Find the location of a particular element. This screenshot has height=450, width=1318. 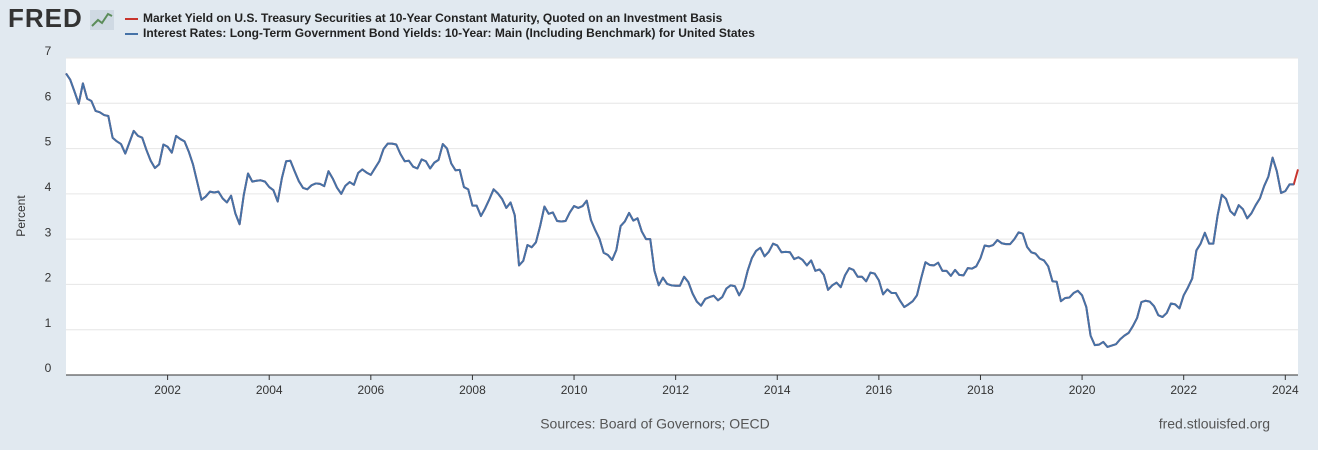

y-tick-label: 1 is located at coordinates (48, 323).